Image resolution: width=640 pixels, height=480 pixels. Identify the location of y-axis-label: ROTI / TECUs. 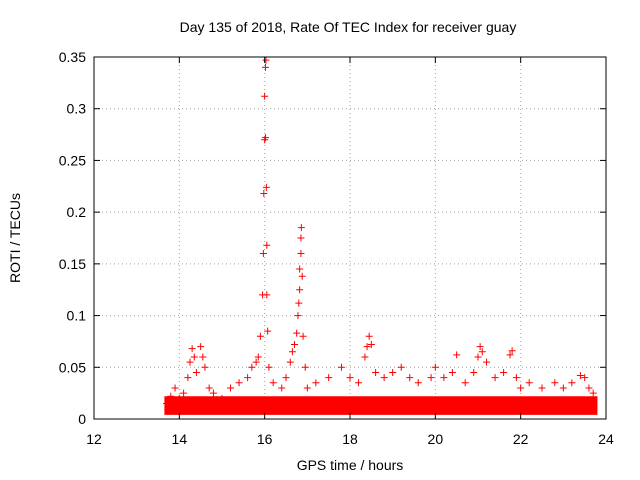
(15, 238).